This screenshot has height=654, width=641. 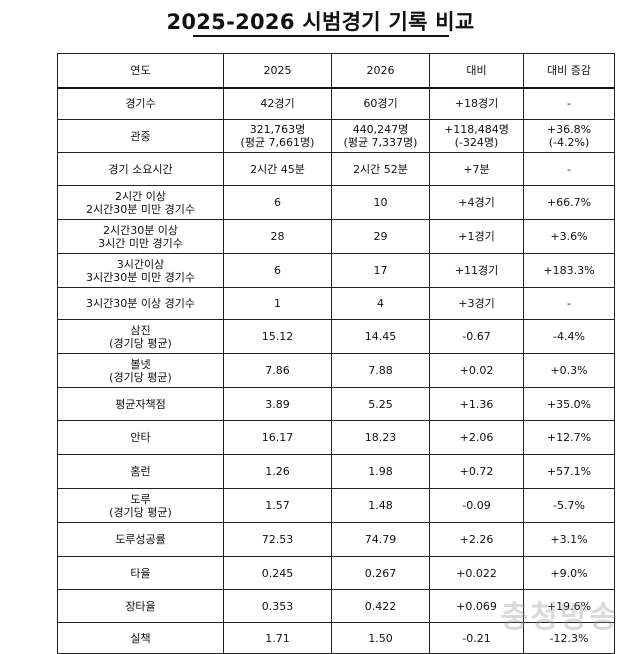 I want to click on change-percent: +0.3%, so click(x=569, y=370).